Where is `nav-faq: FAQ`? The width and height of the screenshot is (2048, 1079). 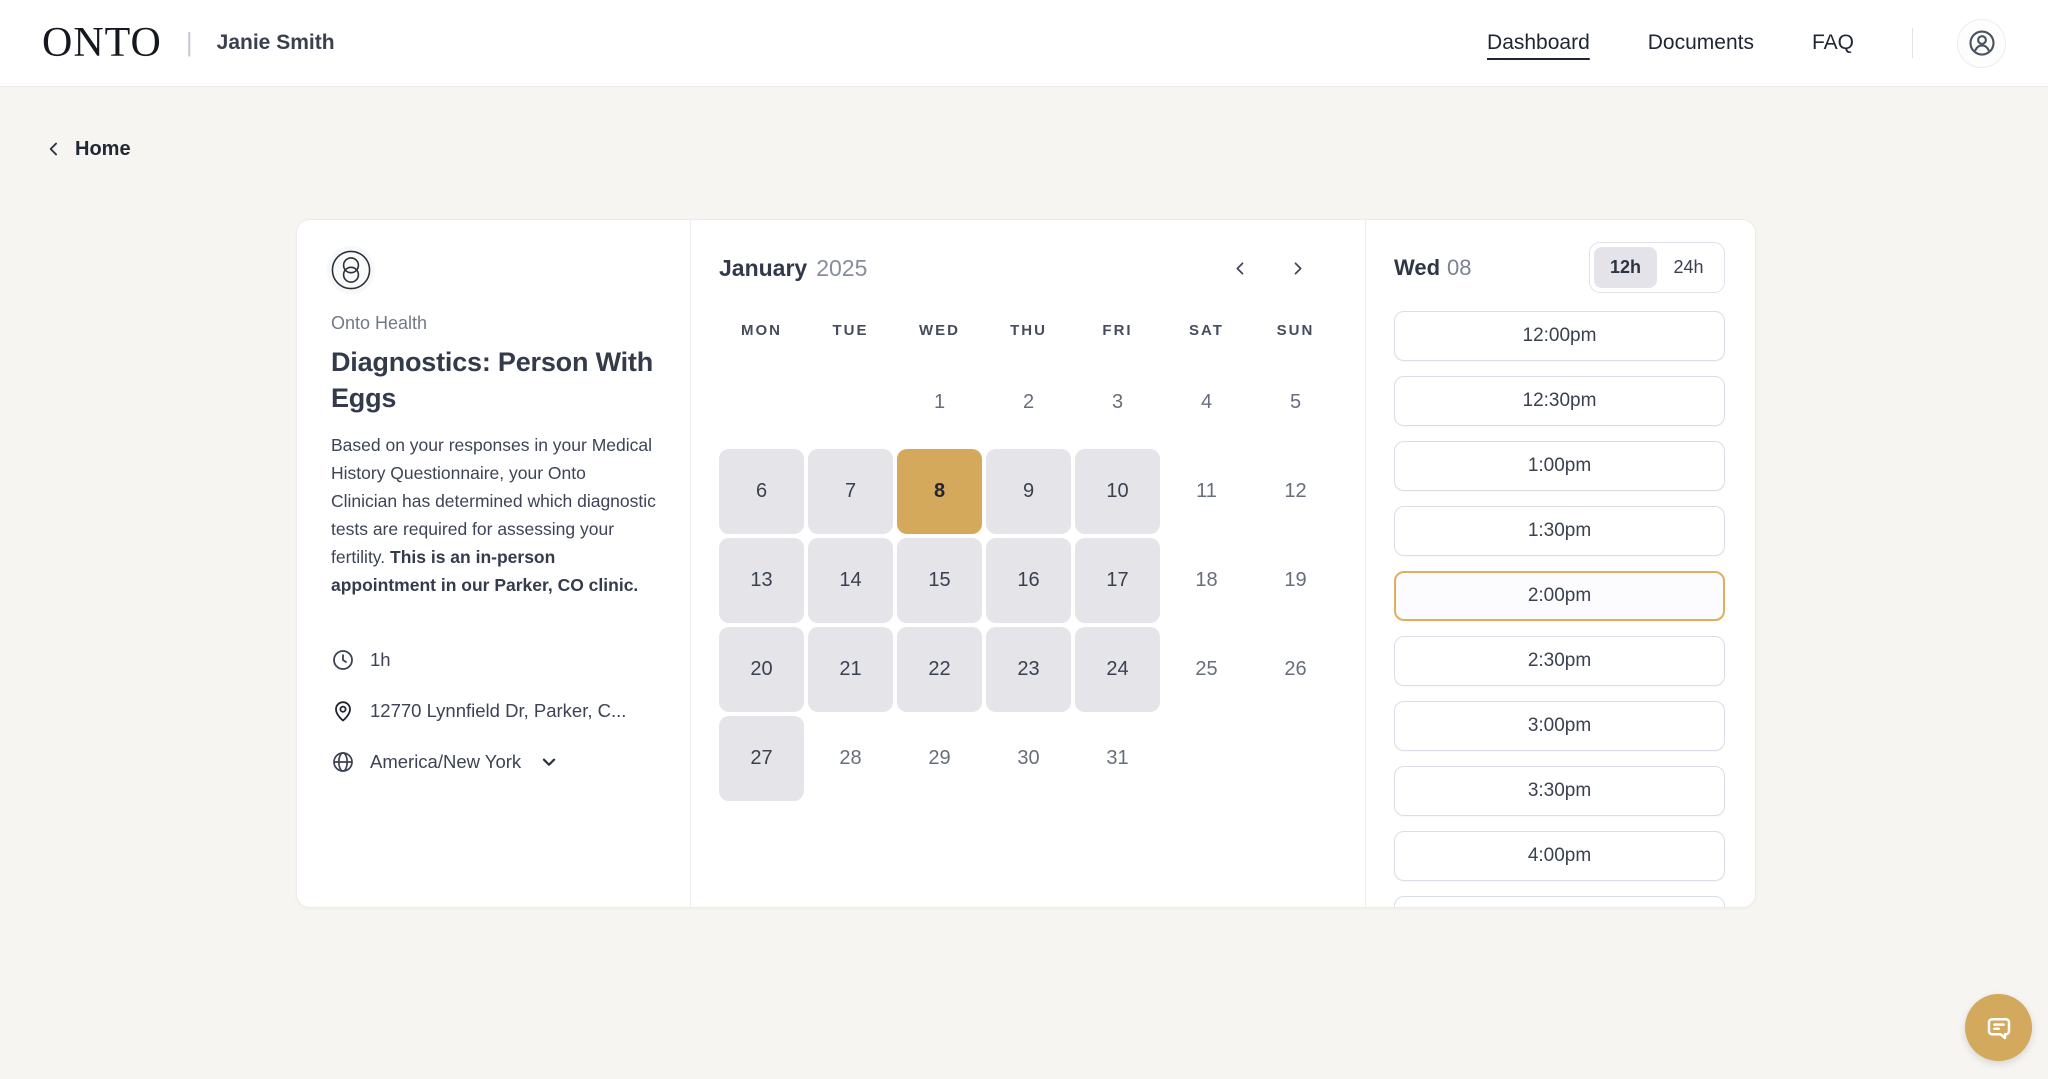 nav-faq: FAQ is located at coordinates (1832, 42).